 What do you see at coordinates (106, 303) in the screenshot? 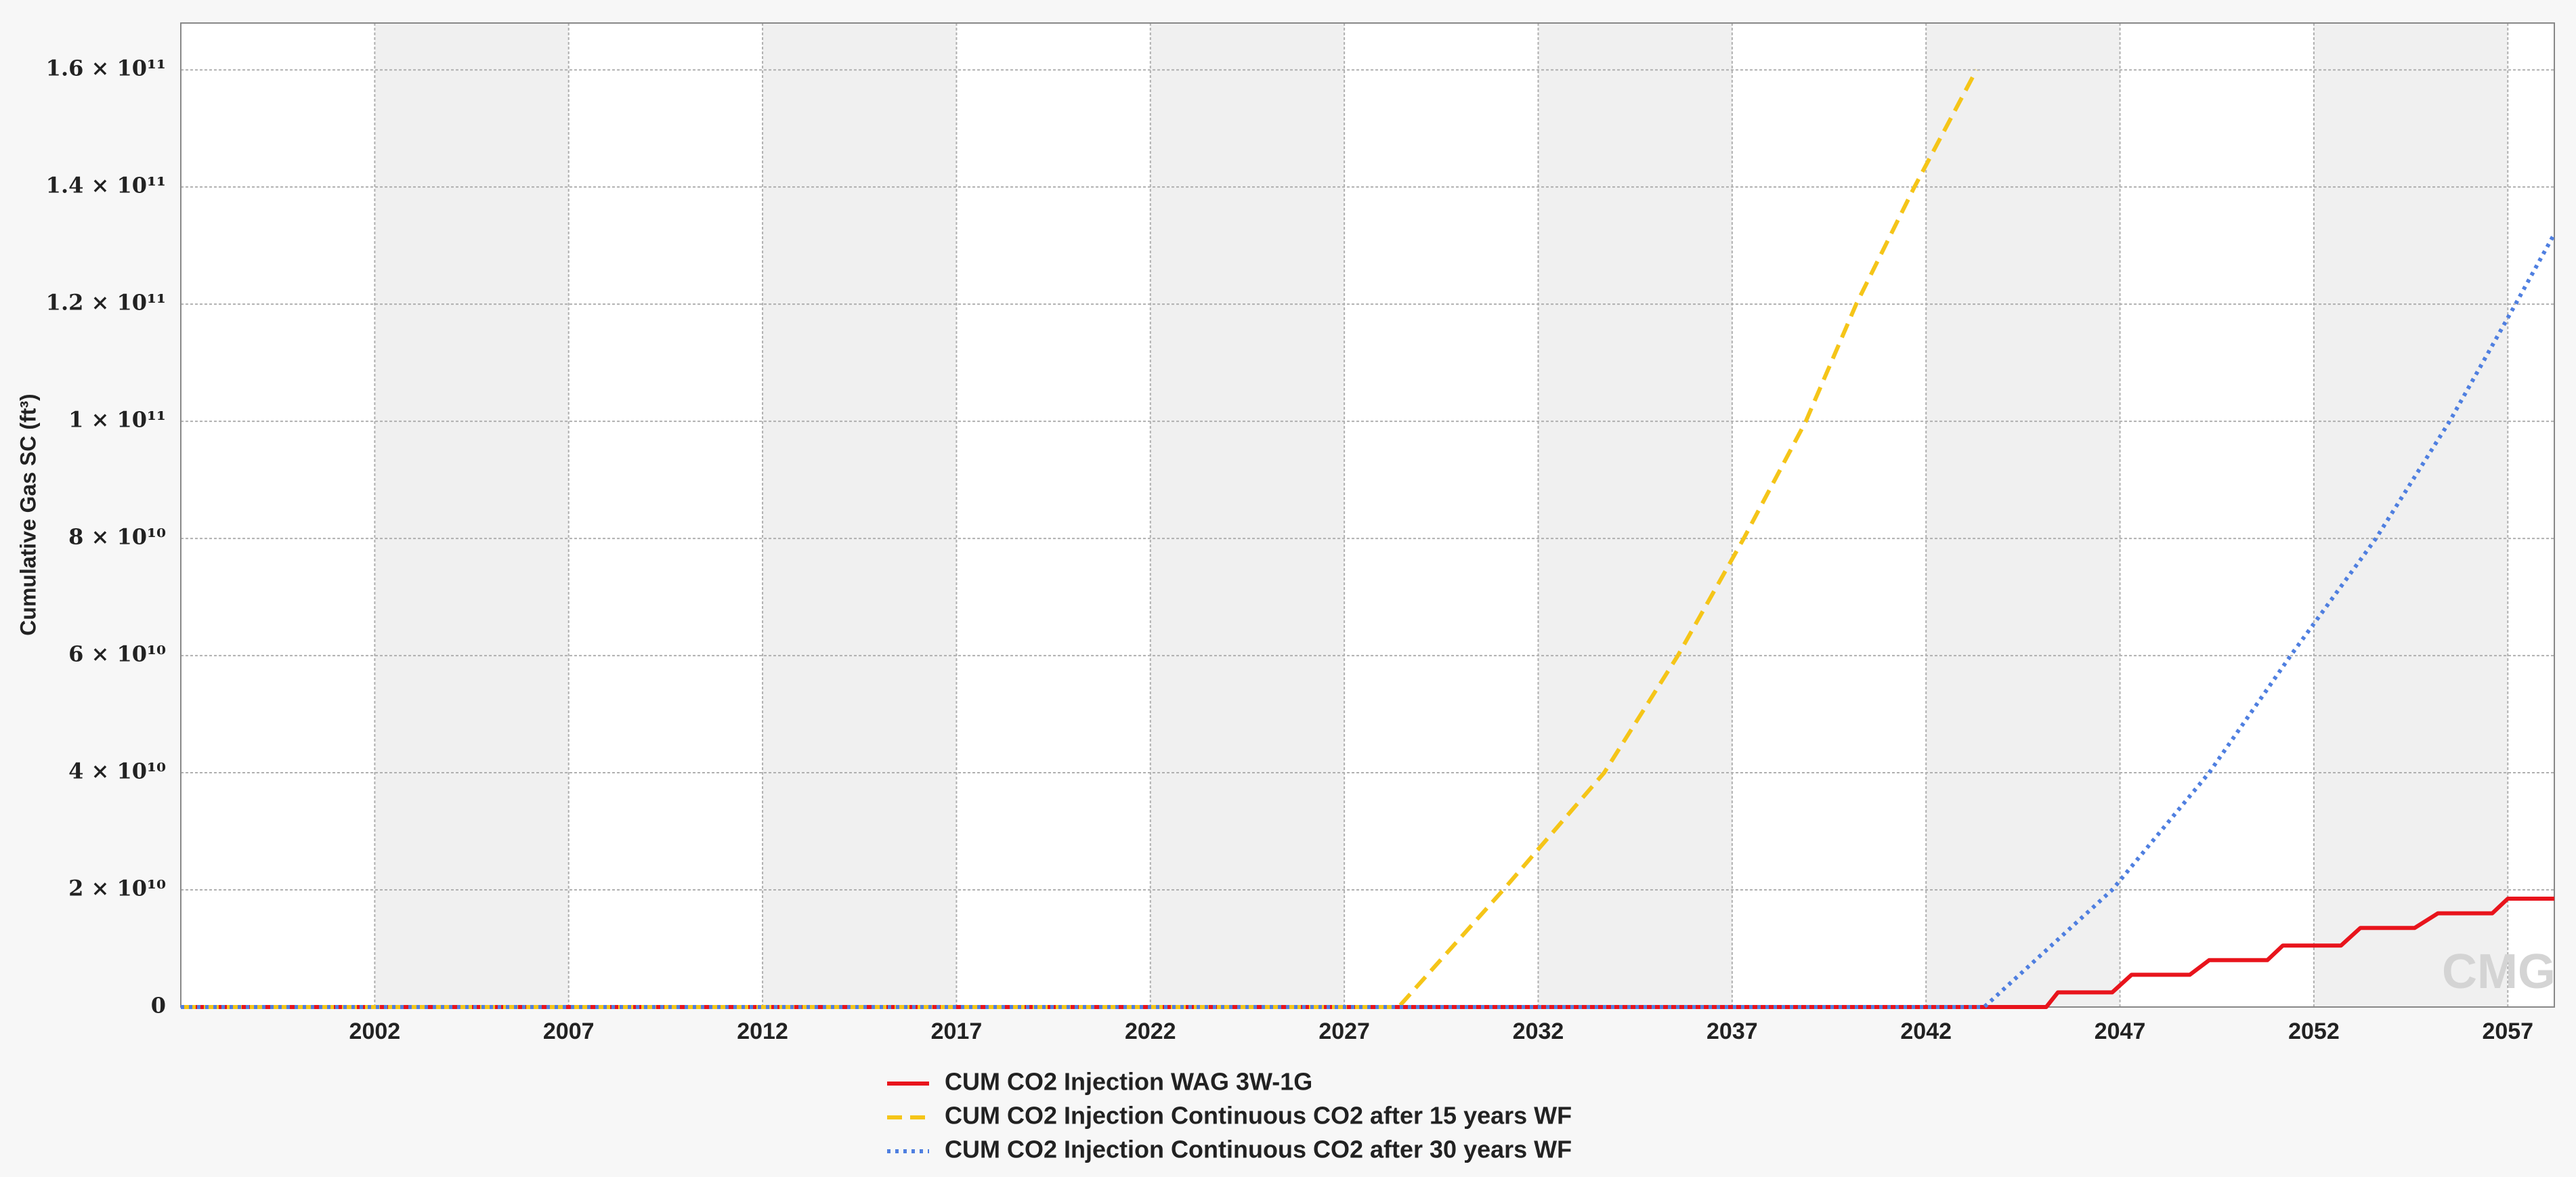
I see `y-tick-label: 1.2 × 10¹¹` at bounding box center [106, 303].